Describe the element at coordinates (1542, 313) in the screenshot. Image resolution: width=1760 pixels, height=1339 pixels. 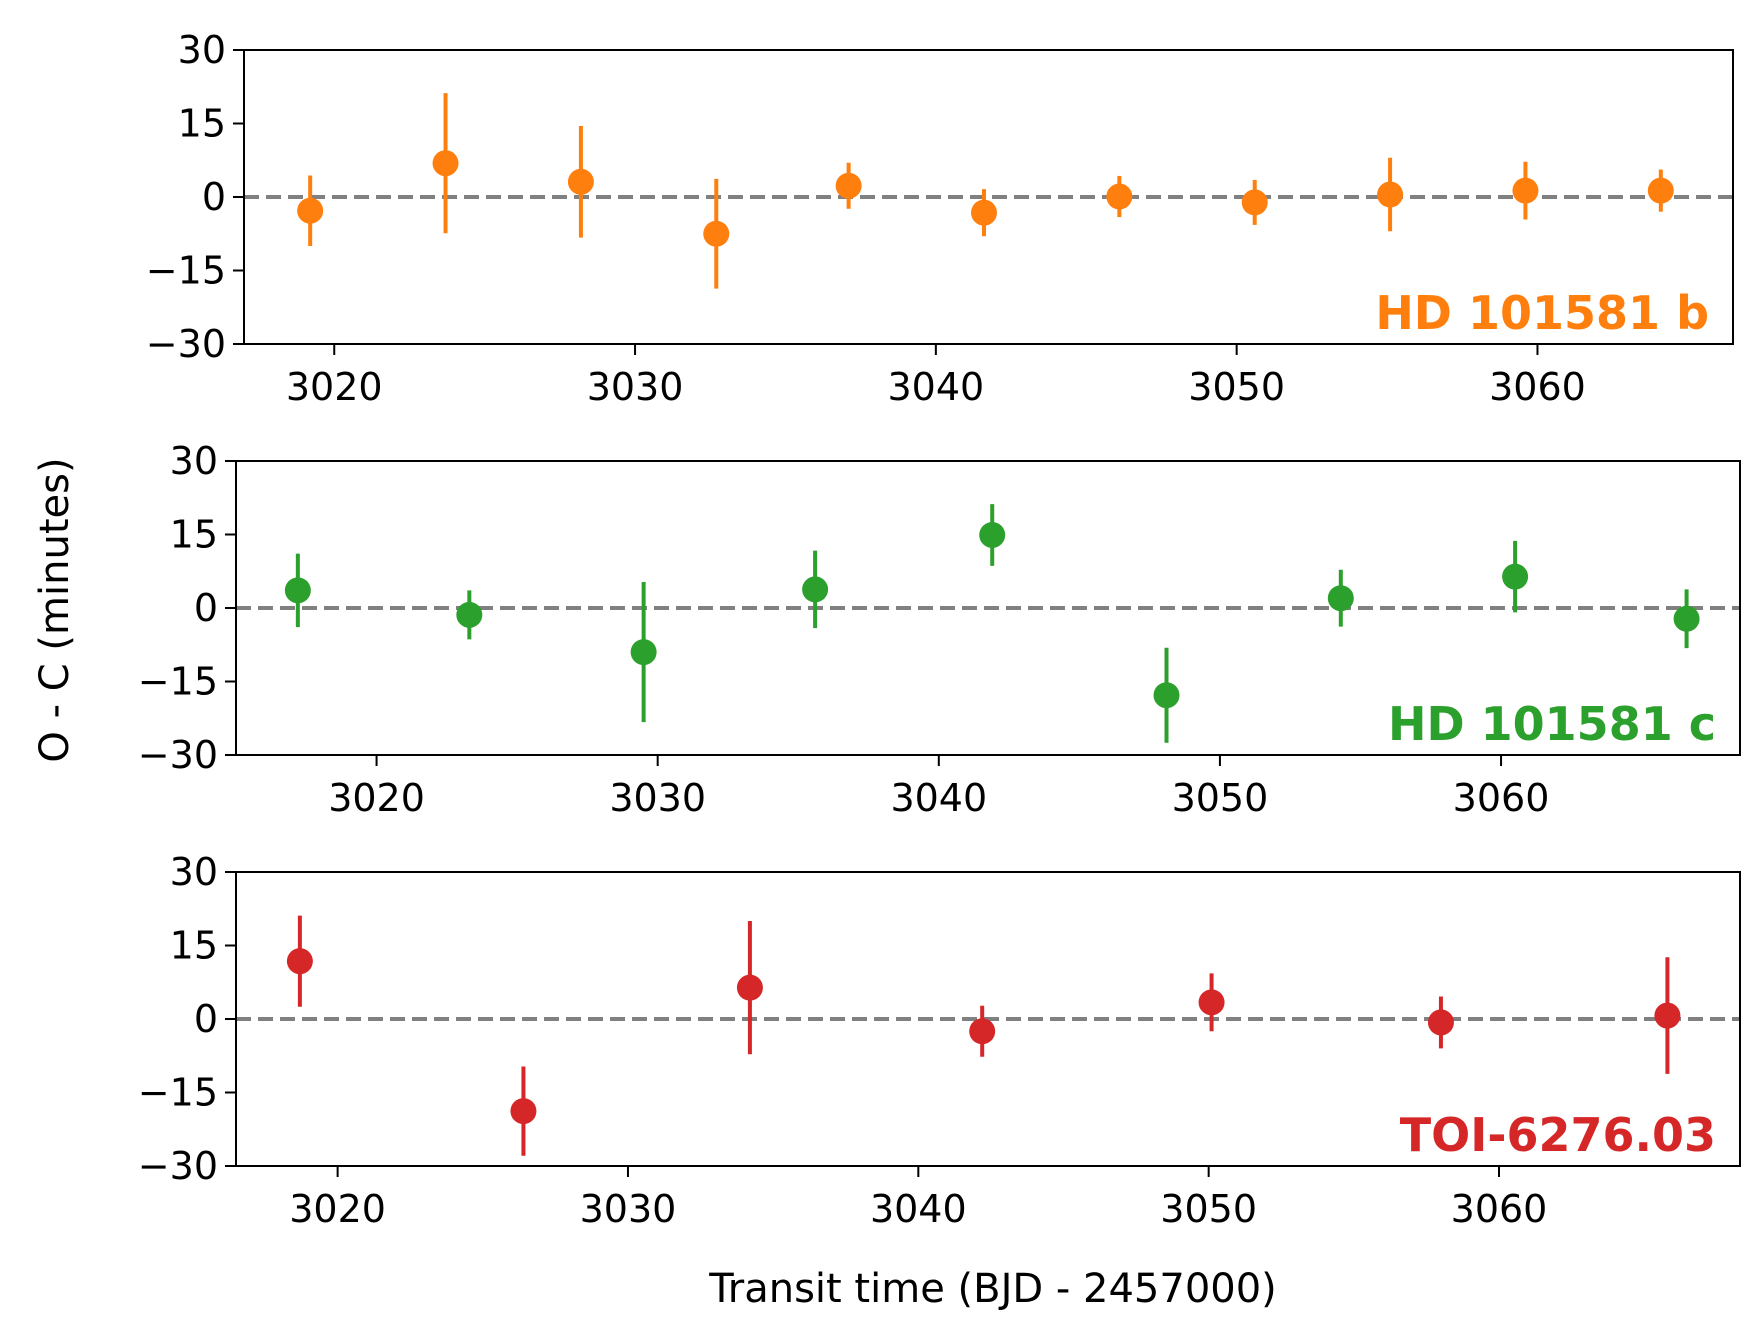
I see `panel-label: HD 101581 b` at that location.